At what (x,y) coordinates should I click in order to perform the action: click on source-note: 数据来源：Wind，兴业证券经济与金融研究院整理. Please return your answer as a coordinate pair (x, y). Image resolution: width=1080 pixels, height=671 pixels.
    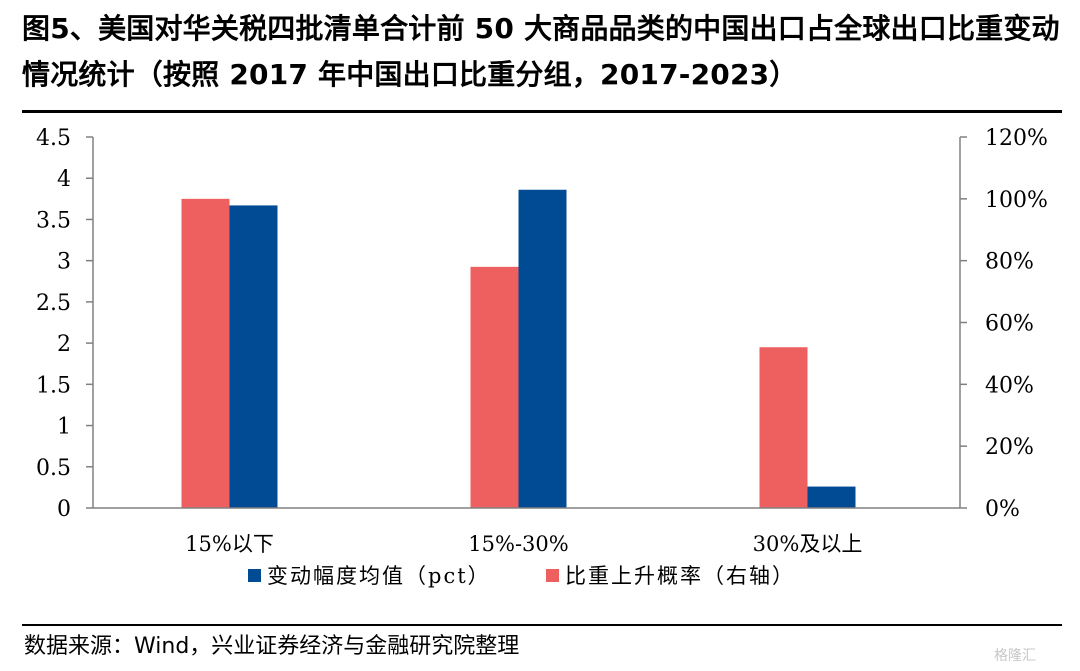
    Looking at the image, I should click on (272, 646).